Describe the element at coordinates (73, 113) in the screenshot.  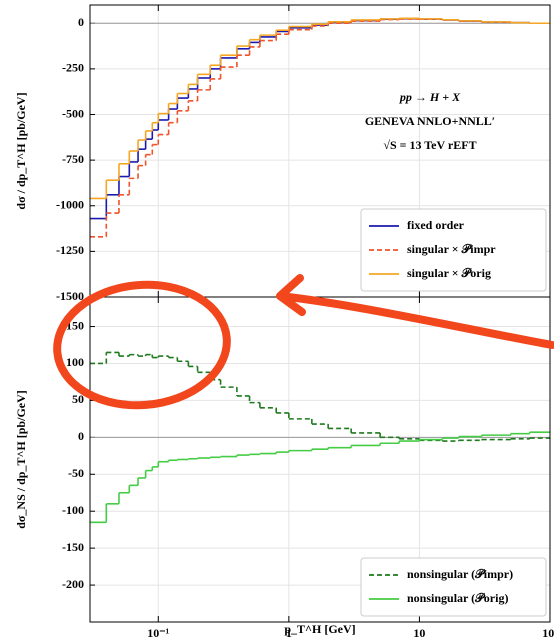
I see `y-tick-label: -500` at that location.